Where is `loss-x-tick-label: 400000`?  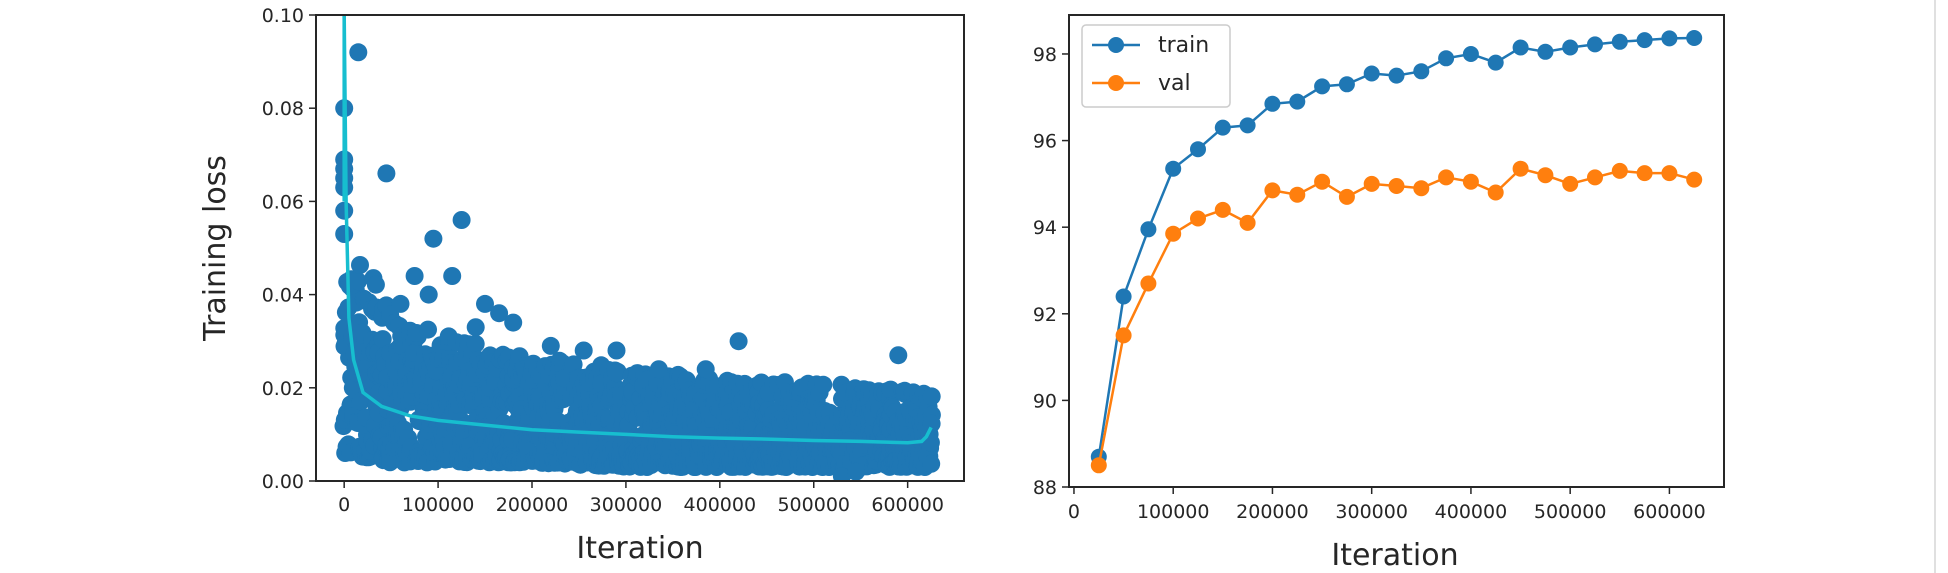 loss-x-tick-label: 400000 is located at coordinates (720, 505).